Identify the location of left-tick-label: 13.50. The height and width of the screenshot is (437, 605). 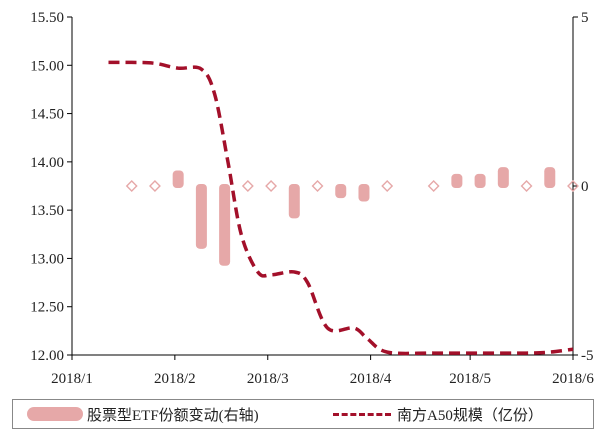
(47, 211).